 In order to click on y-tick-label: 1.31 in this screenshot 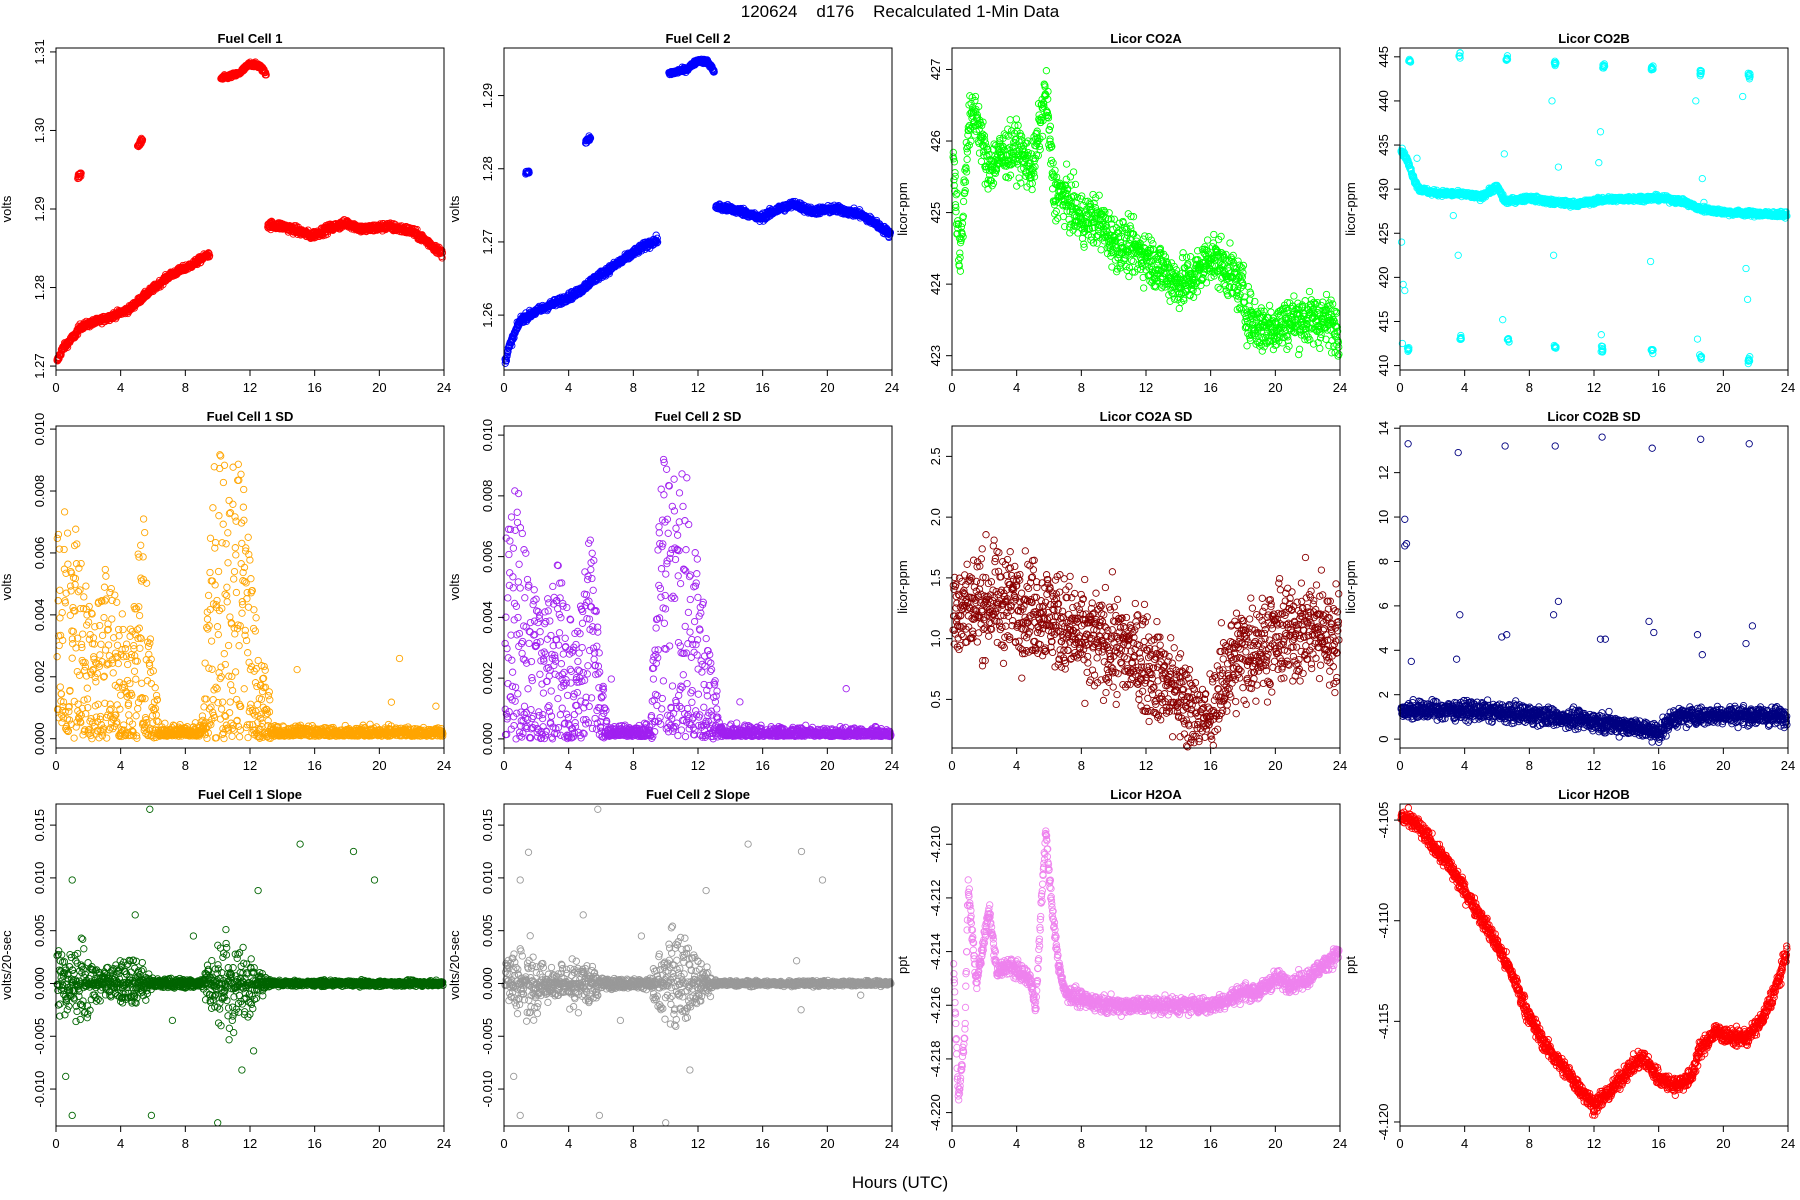, I will do `click(39, 51)`.